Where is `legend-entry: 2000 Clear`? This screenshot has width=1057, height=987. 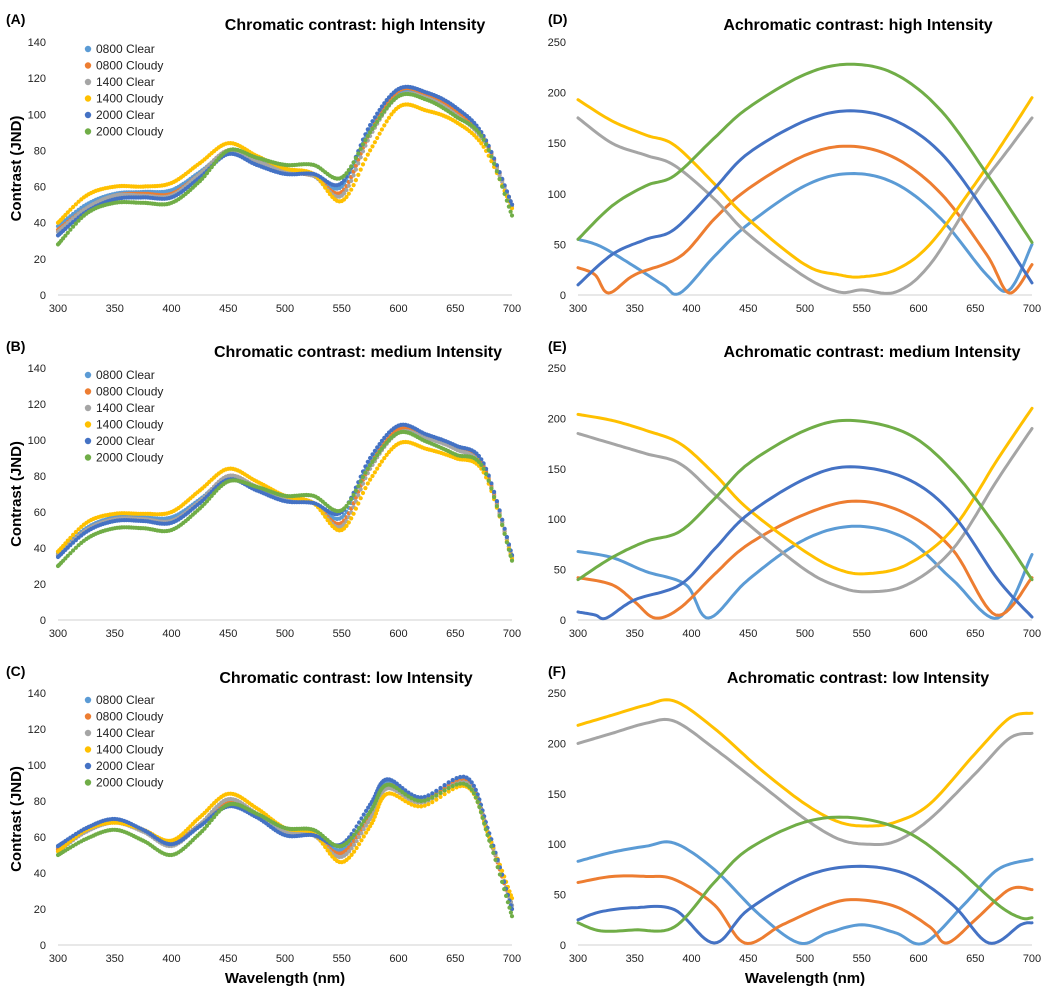
legend-entry: 2000 Clear is located at coordinates (125, 115).